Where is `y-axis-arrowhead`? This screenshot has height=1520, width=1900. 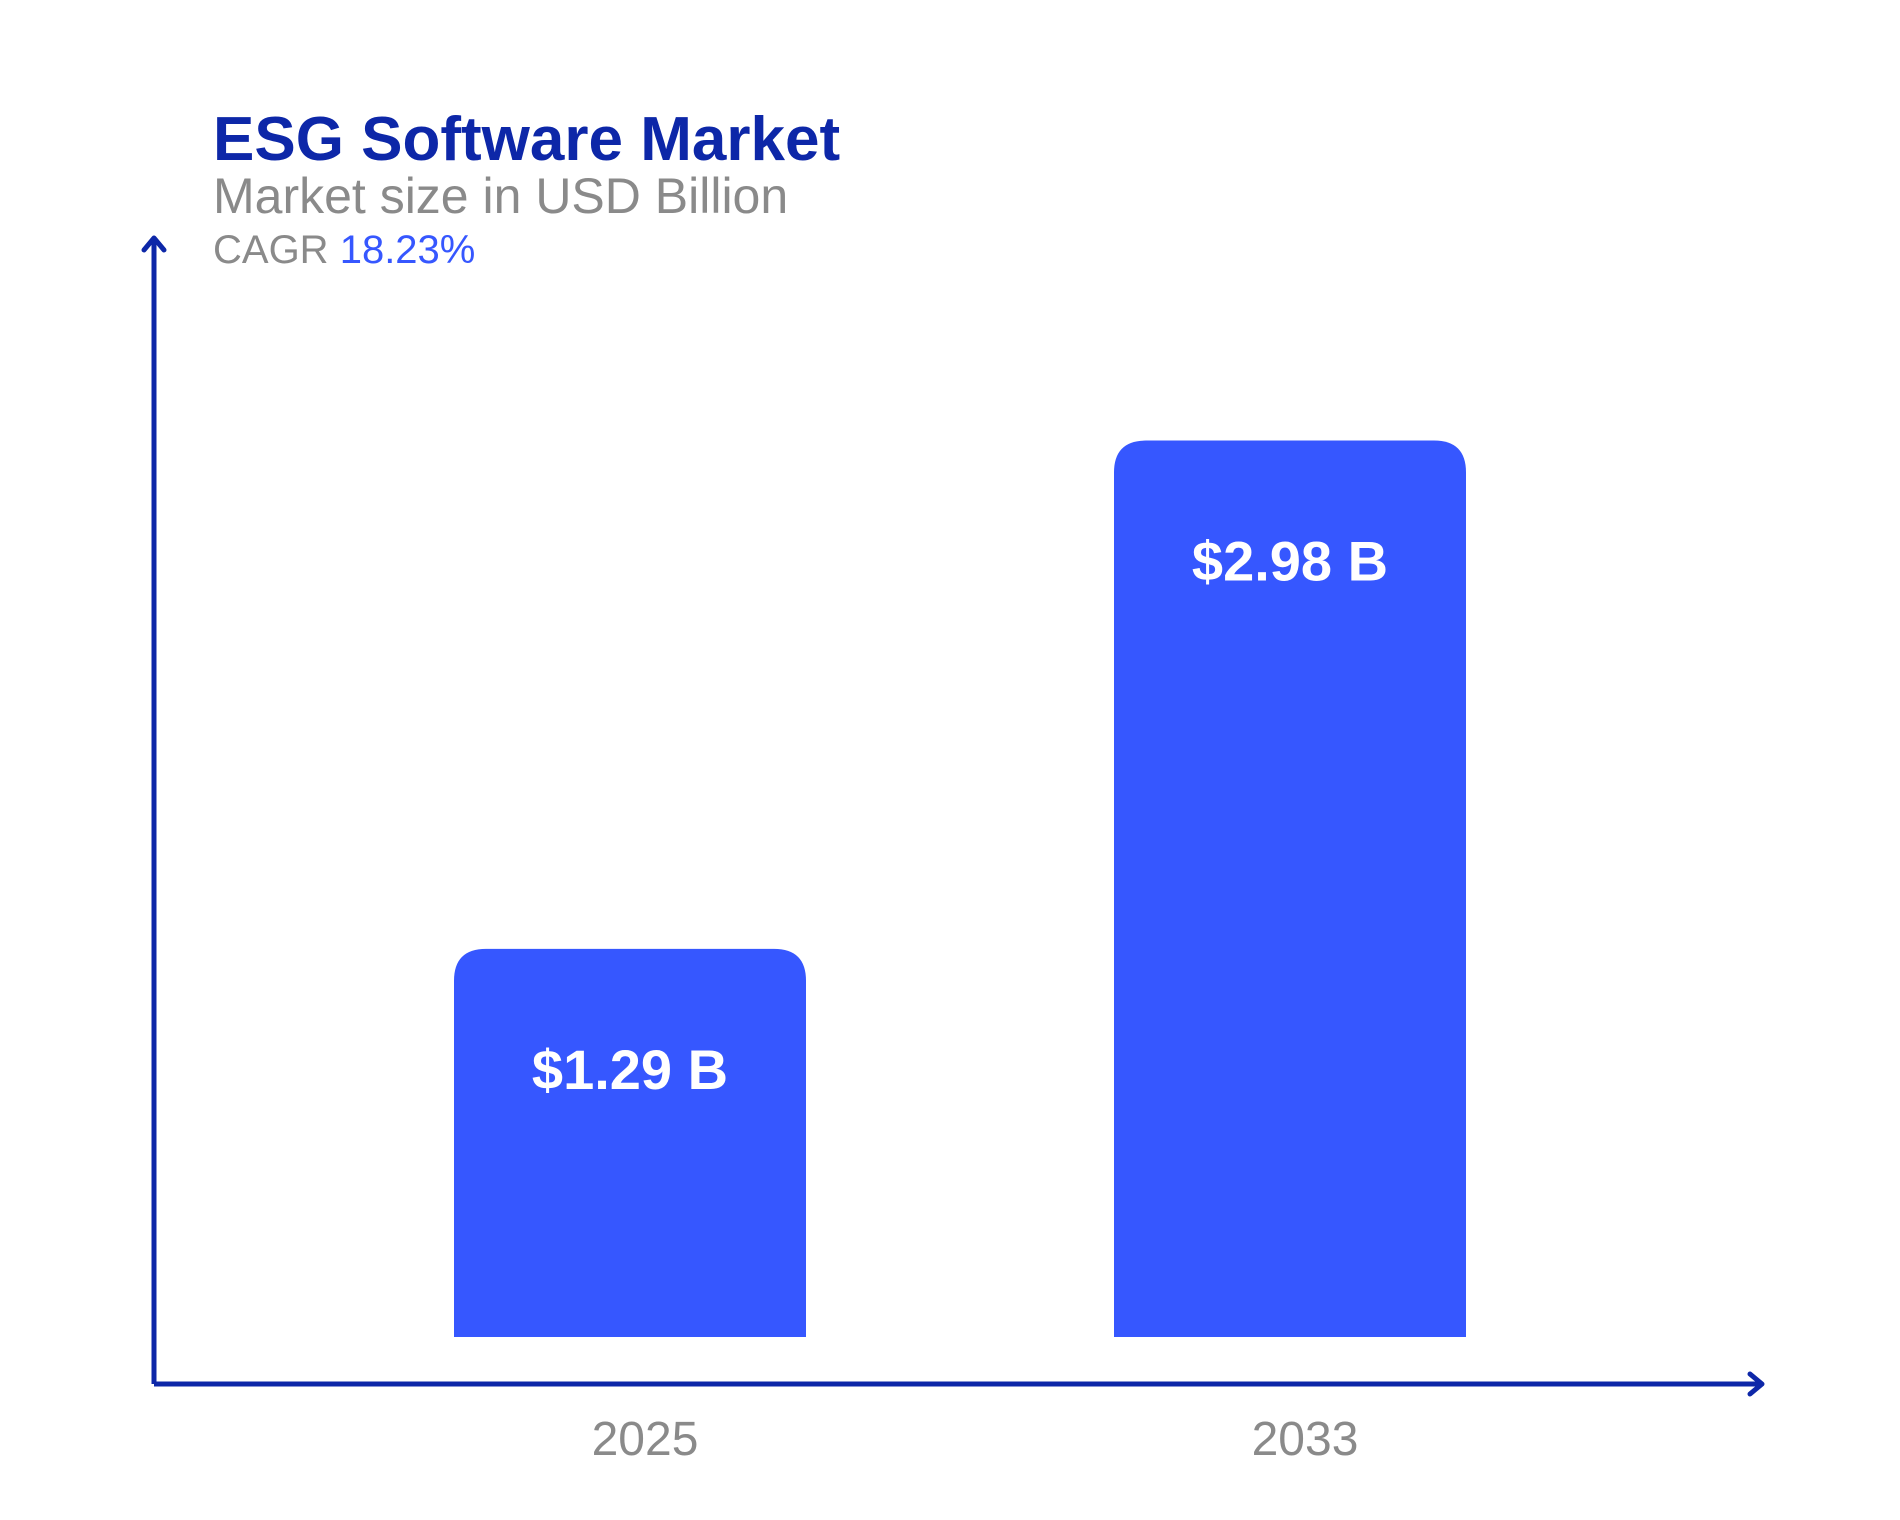
y-axis-arrowhead is located at coordinates (154, 244).